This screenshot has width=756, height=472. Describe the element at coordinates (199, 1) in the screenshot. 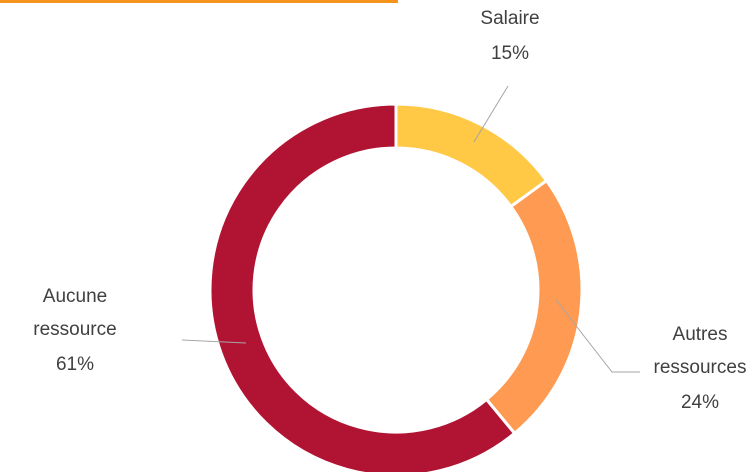

I see `header-rule` at that location.